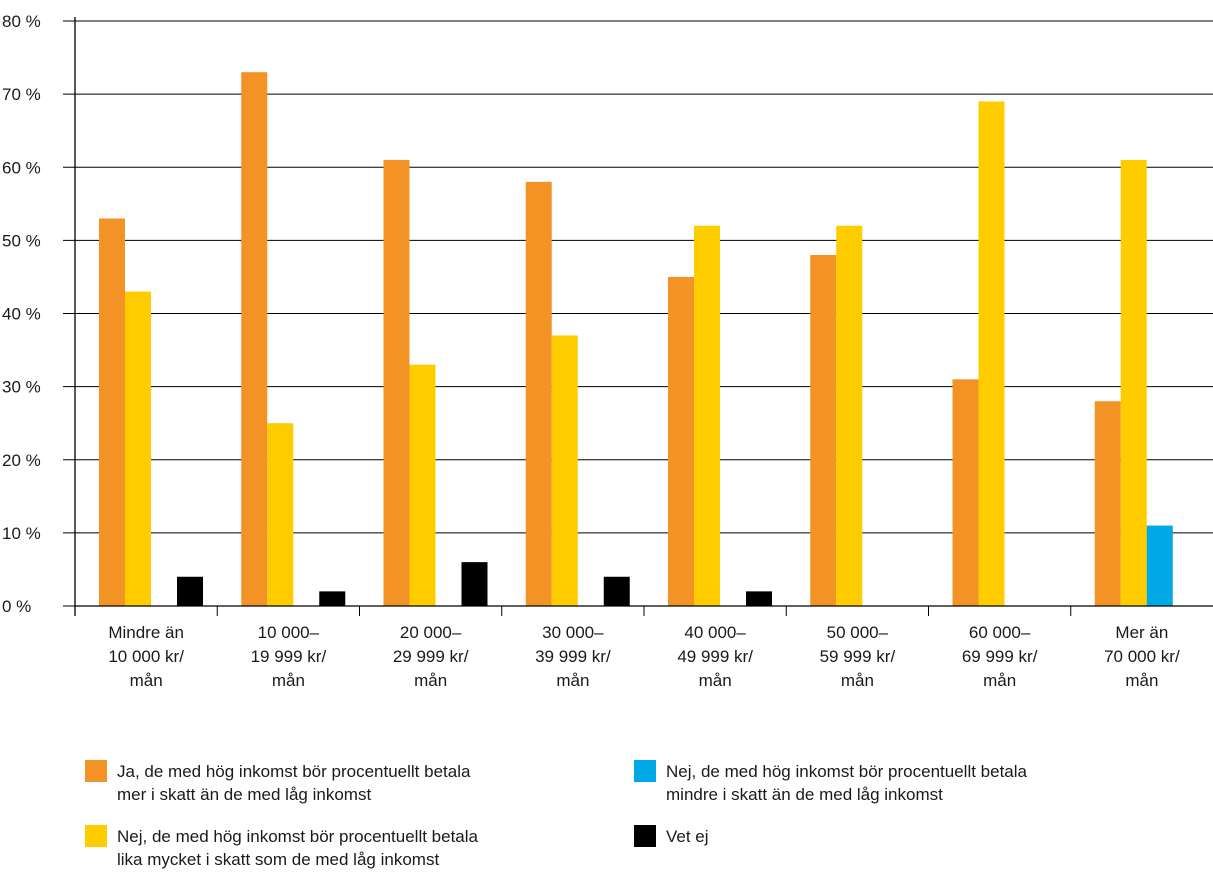 Image resolution: width=1213 pixels, height=873 pixels. I want to click on x-category-label: Mer än 70 000 kr/mån, so click(1142, 656).